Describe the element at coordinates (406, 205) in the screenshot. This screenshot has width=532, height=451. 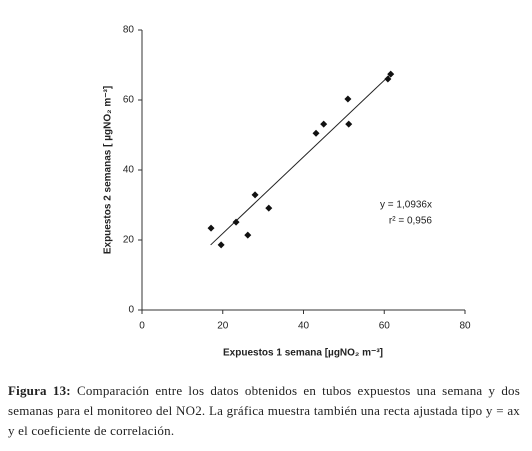
I see `equation: y = 1,0936x` at that location.